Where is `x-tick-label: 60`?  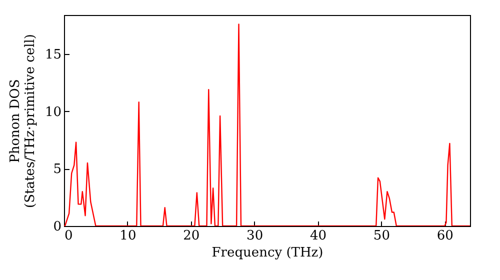 x-tick-label: 60 is located at coordinates (445, 236).